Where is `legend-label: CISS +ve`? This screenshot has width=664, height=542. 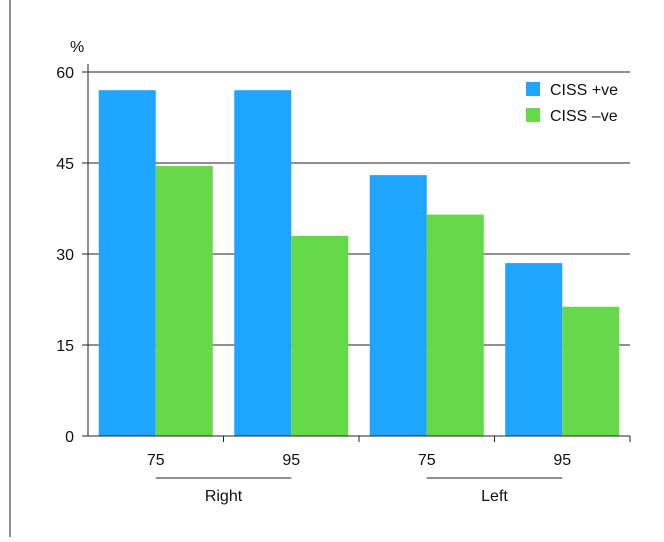
legend-label: CISS +ve is located at coordinates (584, 90).